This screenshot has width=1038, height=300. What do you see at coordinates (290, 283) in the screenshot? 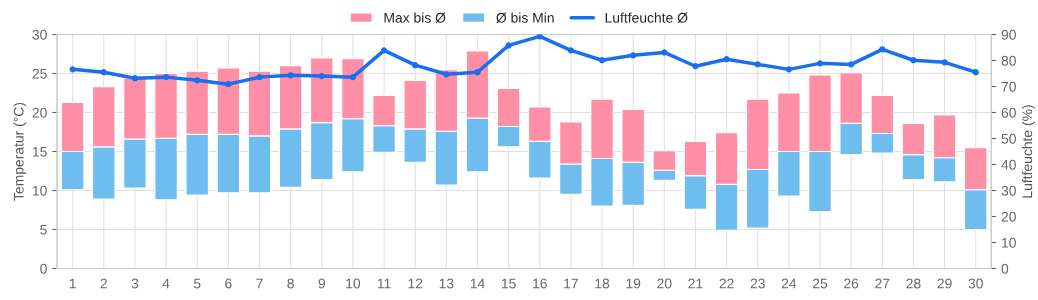
I see `x-tick-label: 8` at bounding box center [290, 283].